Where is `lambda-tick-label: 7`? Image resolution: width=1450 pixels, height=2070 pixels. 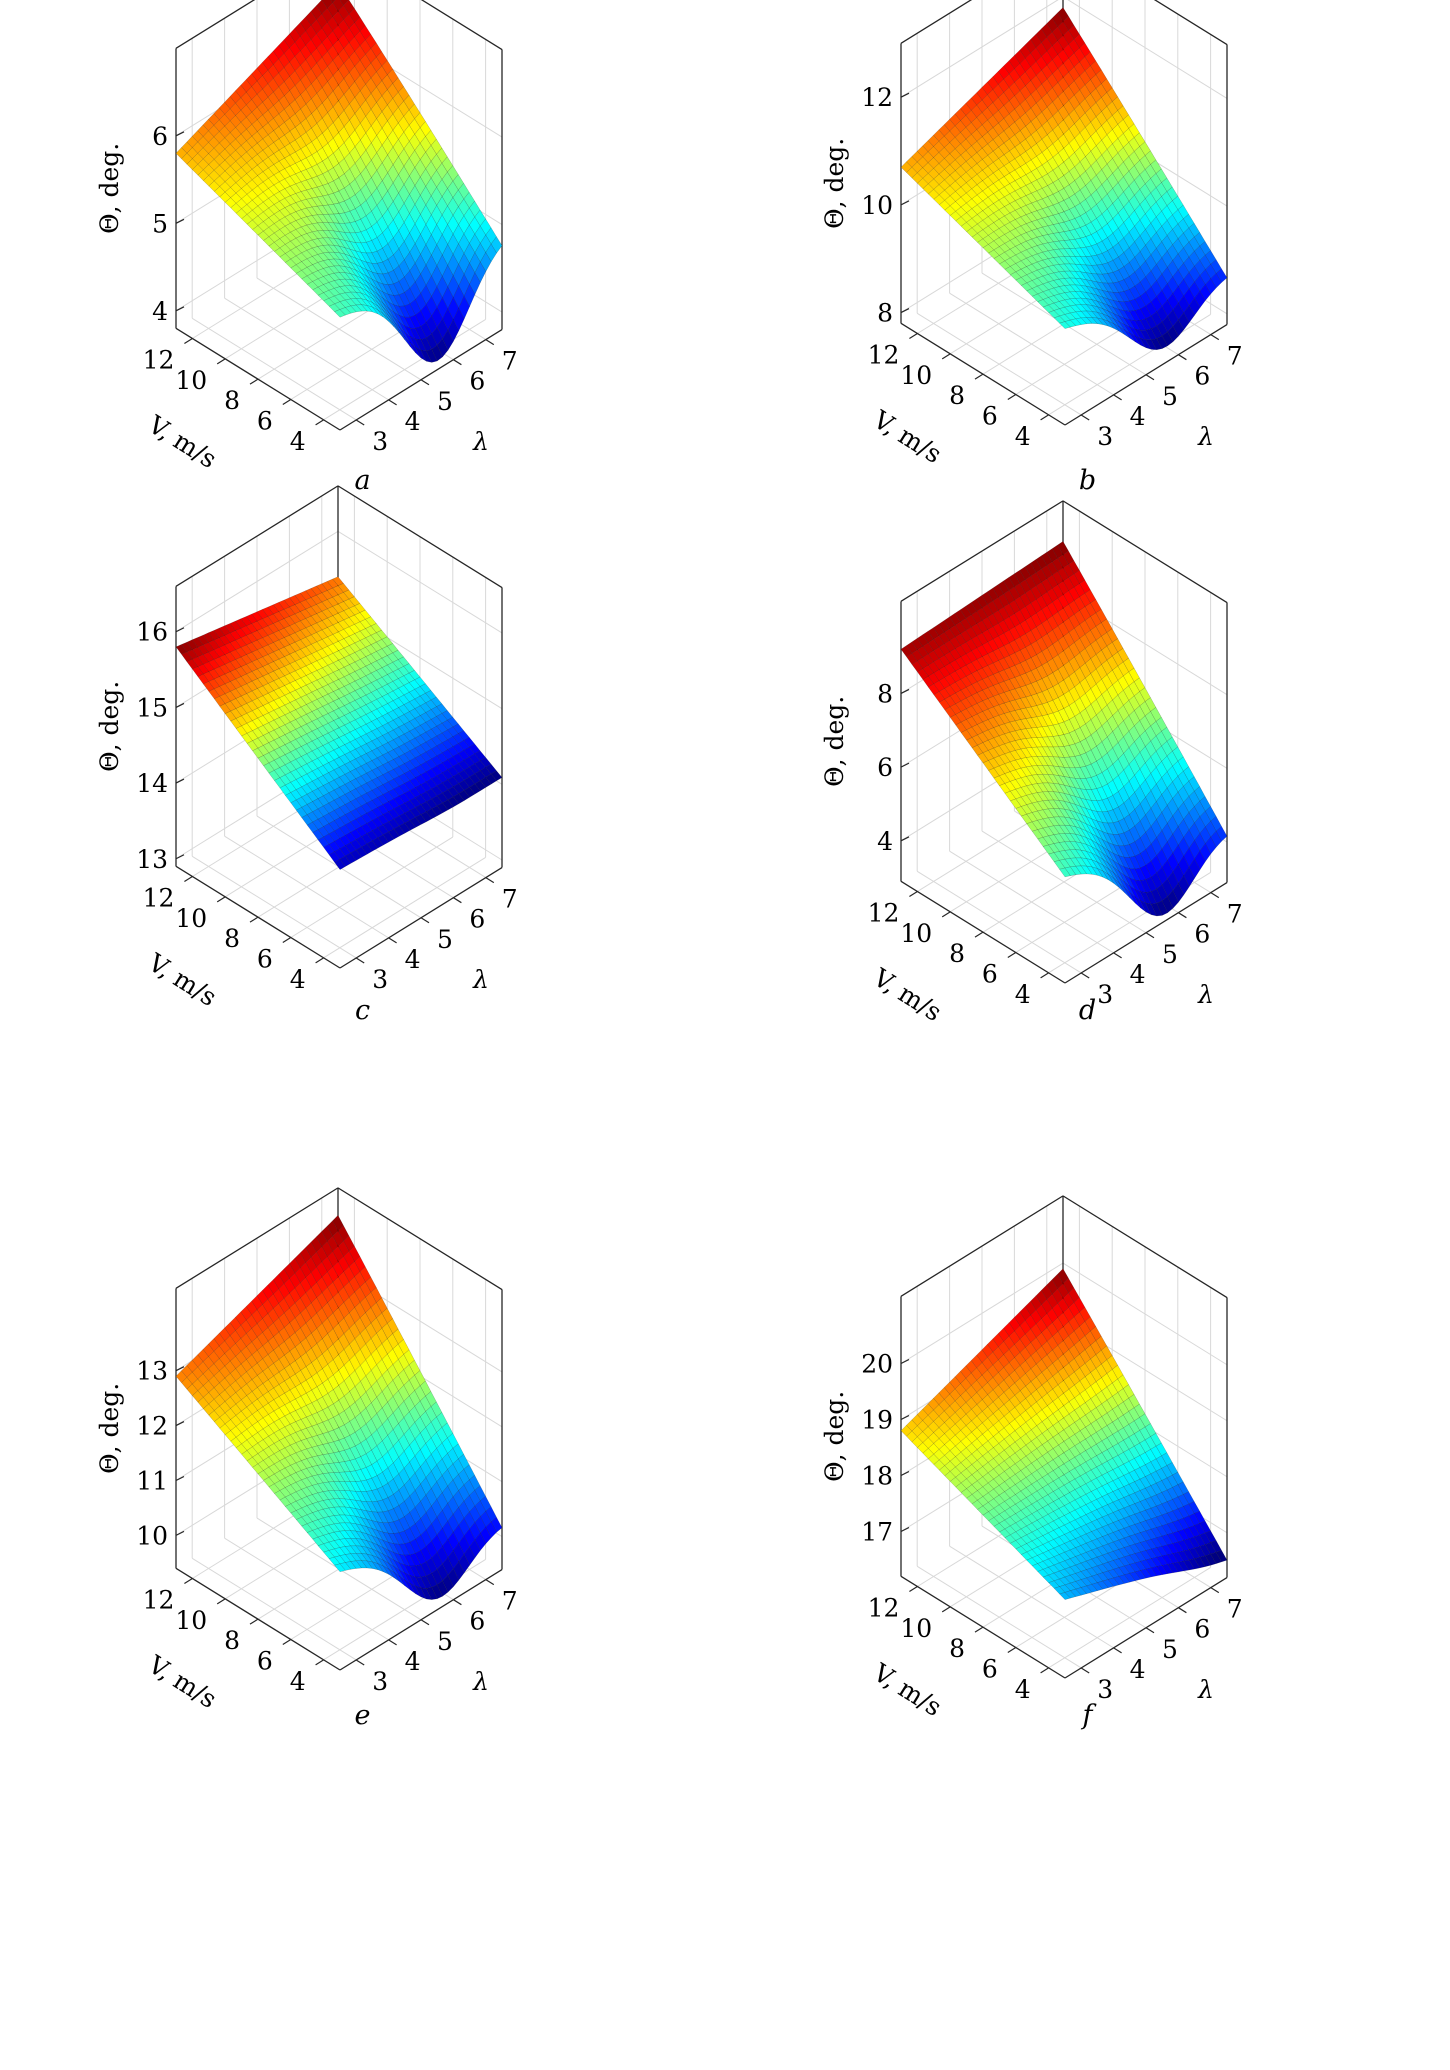 lambda-tick-label: 7 is located at coordinates (510, 361).